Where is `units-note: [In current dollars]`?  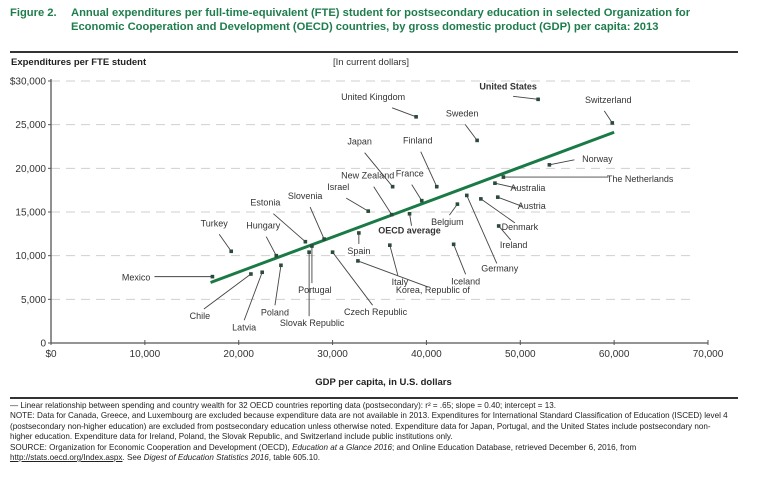 units-note: [In current dollars] is located at coordinates (371, 62).